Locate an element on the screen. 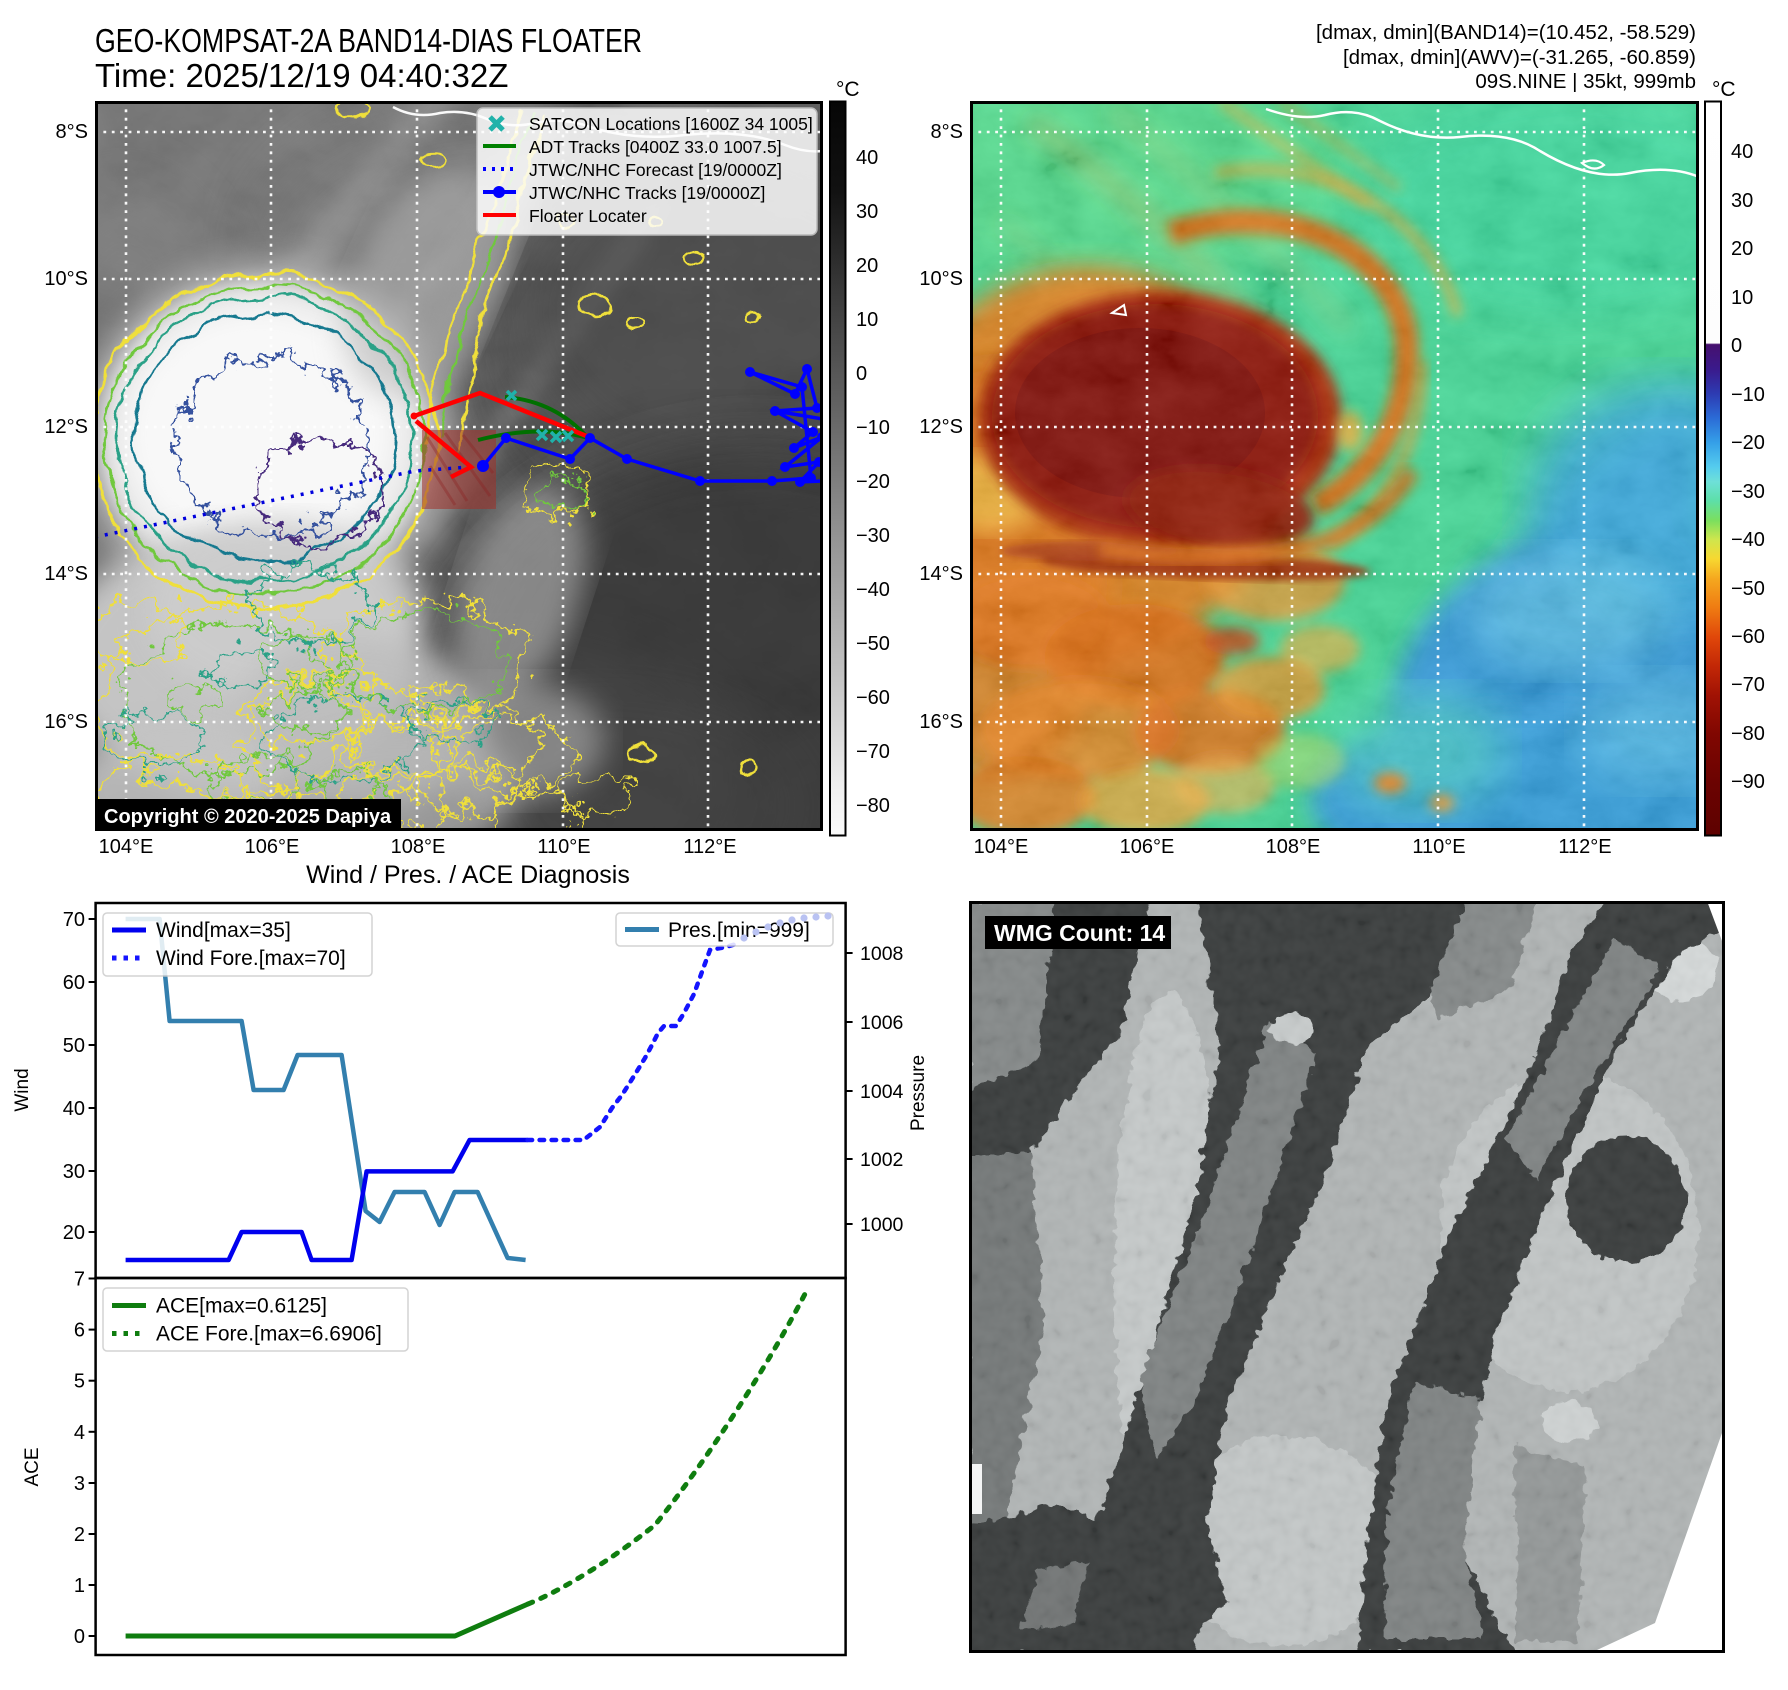 This screenshot has height=1690, width=1788. svg-text: −90 is located at coordinates (1748, 782).